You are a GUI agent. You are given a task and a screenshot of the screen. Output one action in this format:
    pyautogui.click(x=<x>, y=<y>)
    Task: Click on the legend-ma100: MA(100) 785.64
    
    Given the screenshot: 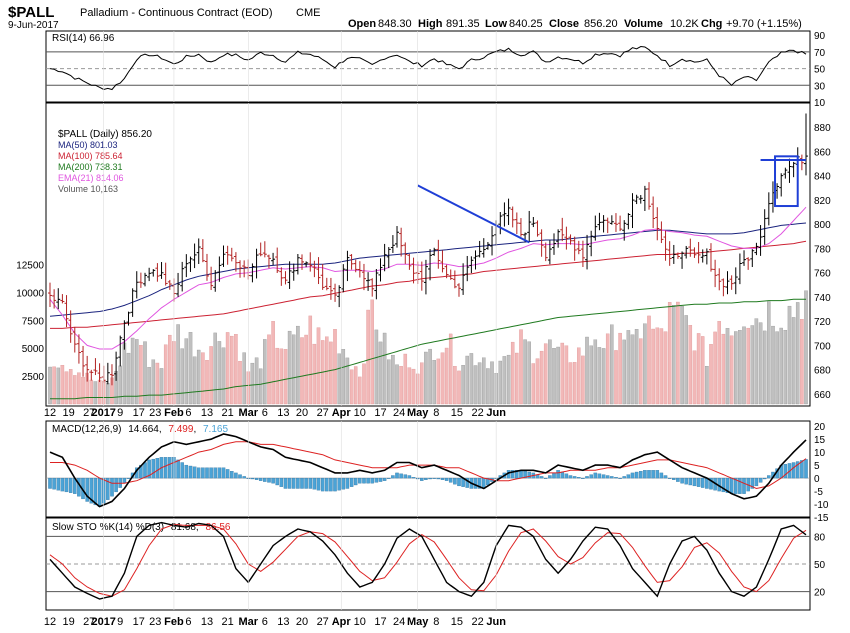 What is the action you would take?
    pyautogui.click(x=90, y=156)
    